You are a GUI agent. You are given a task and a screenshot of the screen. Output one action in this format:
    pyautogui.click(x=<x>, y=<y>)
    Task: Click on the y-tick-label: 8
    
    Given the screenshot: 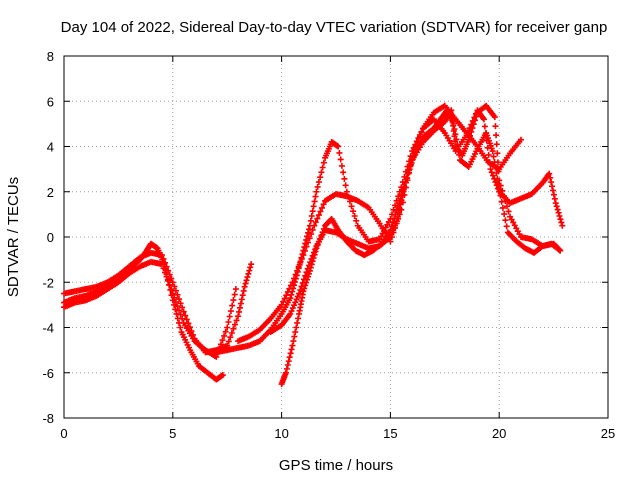 What is the action you would take?
    pyautogui.click(x=50, y=56)
    